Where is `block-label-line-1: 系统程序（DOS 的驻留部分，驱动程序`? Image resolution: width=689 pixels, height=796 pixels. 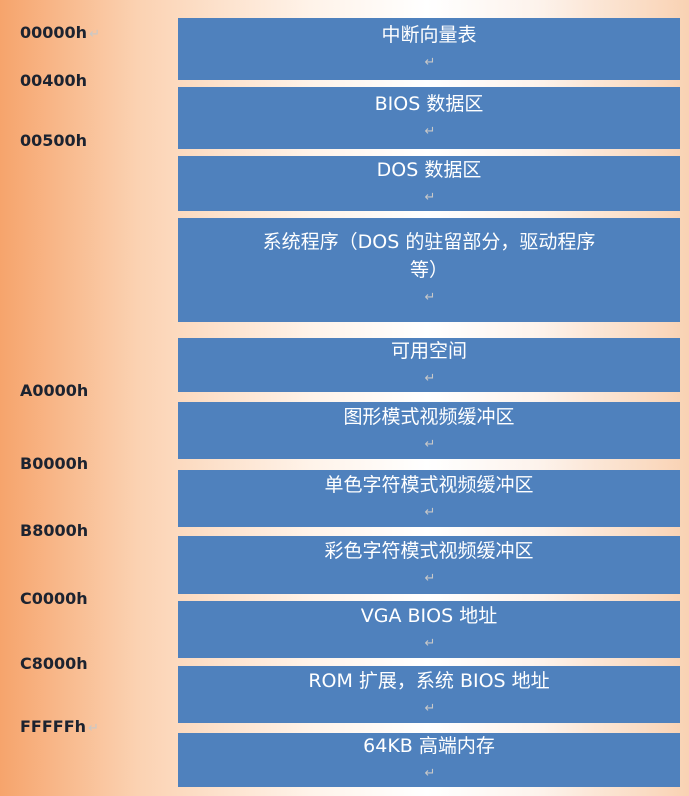 block-label-line-1: 系统程序（DOS 的驻留部分，驱动程序 is located at coordinates (429, 242).